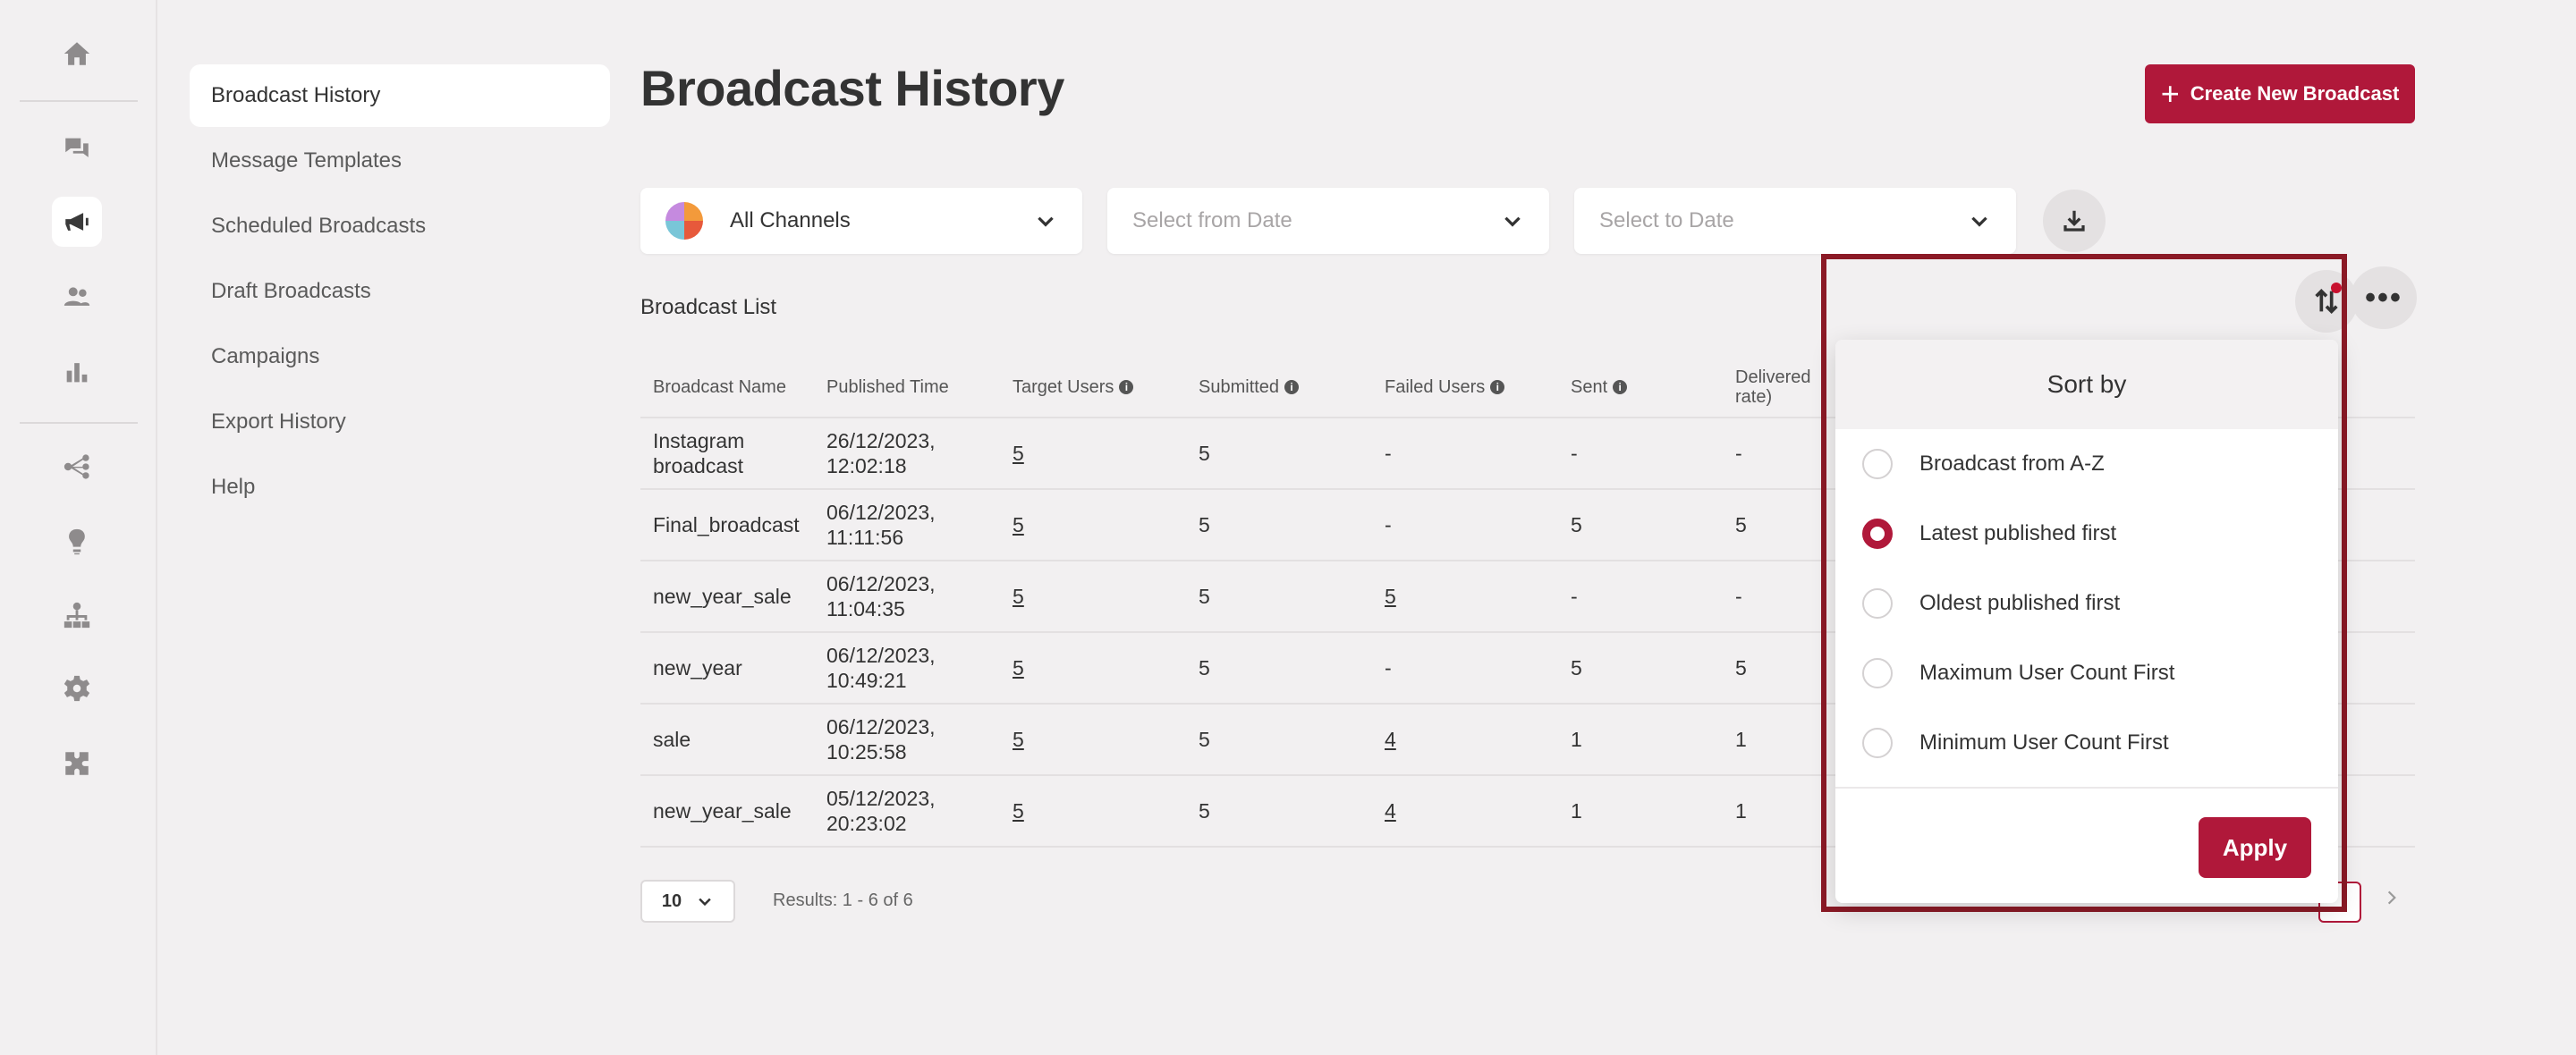 This screenshot has width=2576, height=1055. I want to click on table-row: new_year 06/12/2023, 10:49:21 5 5-5 5, so click(1527, 669).